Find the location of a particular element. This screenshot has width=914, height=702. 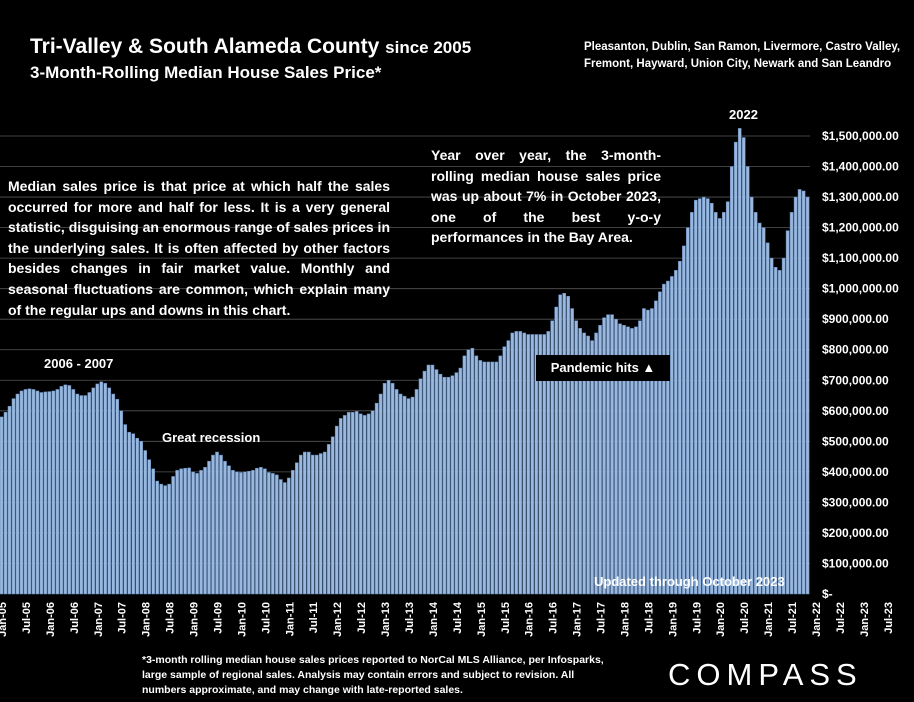

y-tick-label: $1,200,000.00 is located at coordinates (860, 228).